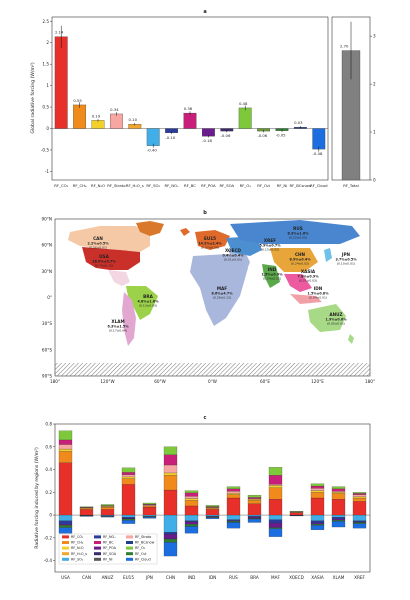 The height and width of the screenshot is (600, 410). What do you see at coordinates (65, 489) in the screenshot?
I see `stack-USA-RF_CO2` at bounding box center [65, 489].